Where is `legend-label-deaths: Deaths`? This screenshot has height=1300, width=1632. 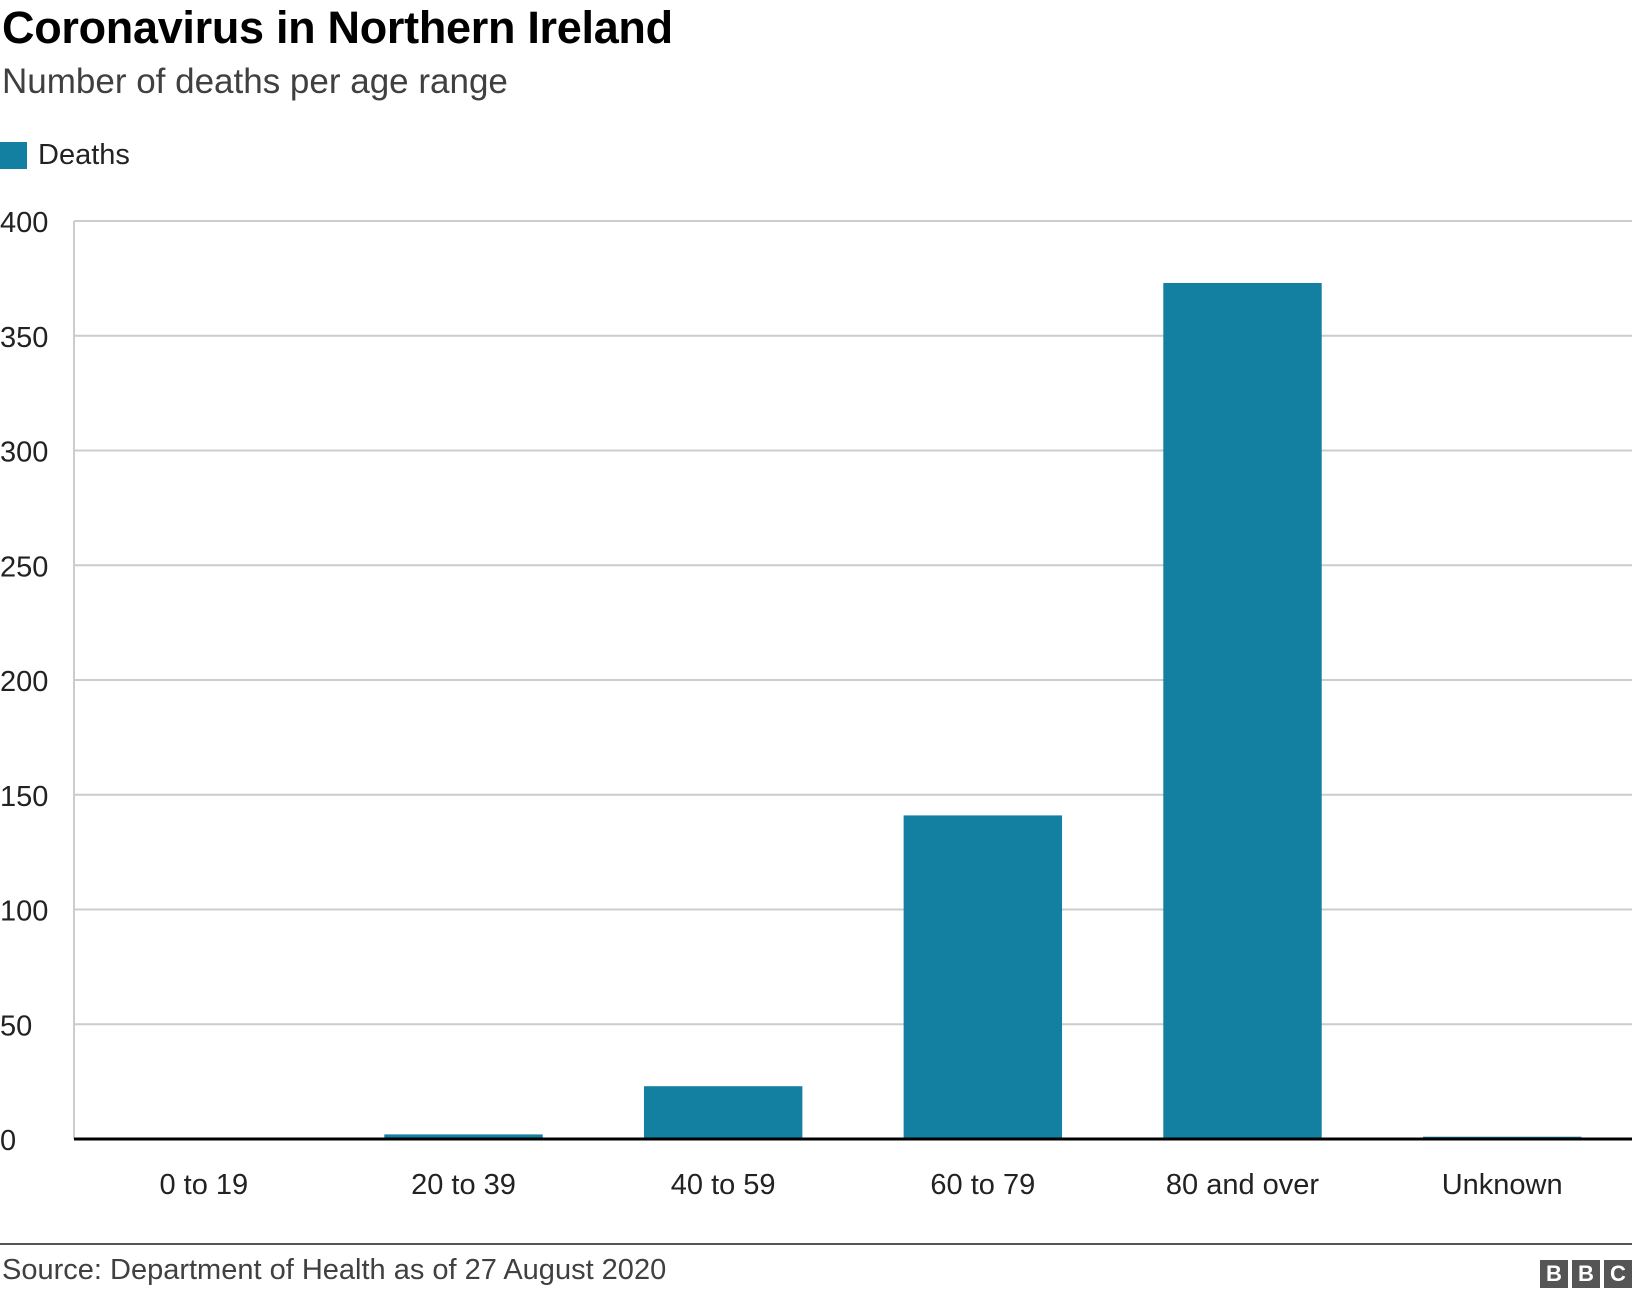 legend-label-deaths: Deaths is located at coordinates (84, 154).